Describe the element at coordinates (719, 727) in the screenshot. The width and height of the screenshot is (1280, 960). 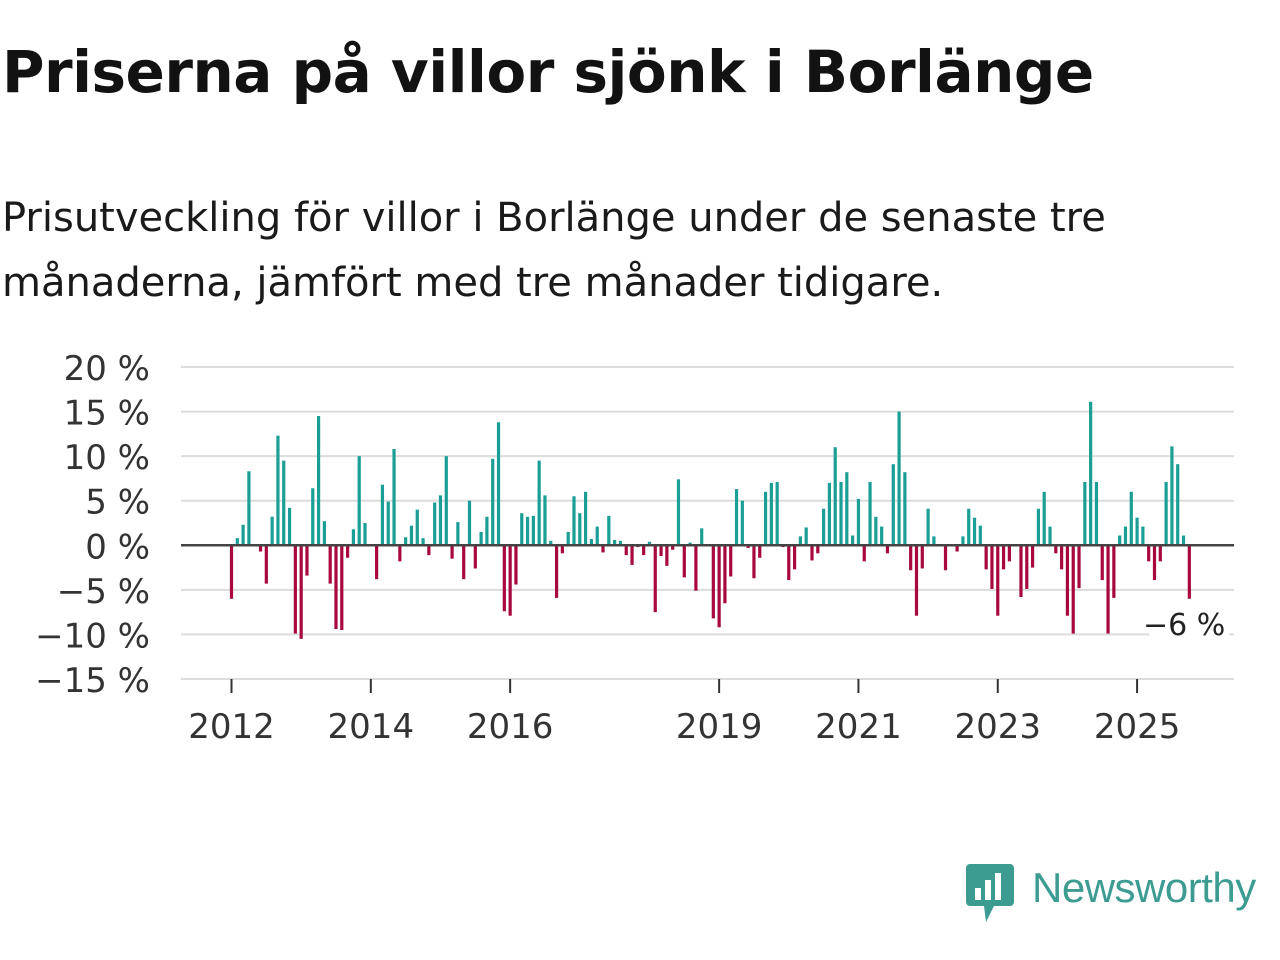
I see `x-tick-label: 2019` at that location.